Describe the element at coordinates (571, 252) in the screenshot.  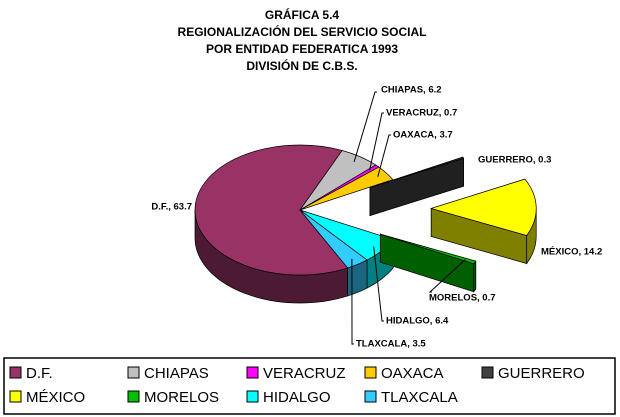
I see `data-label: MÉXICO, 14.2` at that location.